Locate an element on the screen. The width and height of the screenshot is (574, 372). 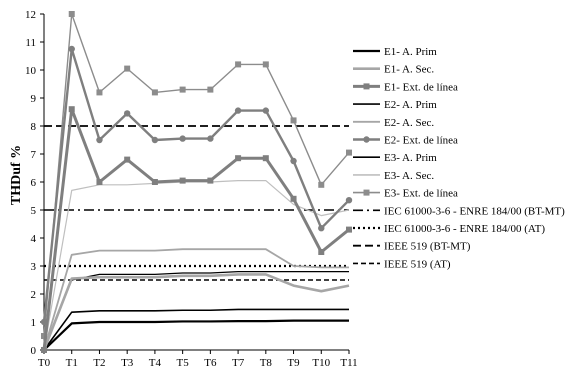
legend-item: E3- Ext. de línea is located at coordinates (405, 194).